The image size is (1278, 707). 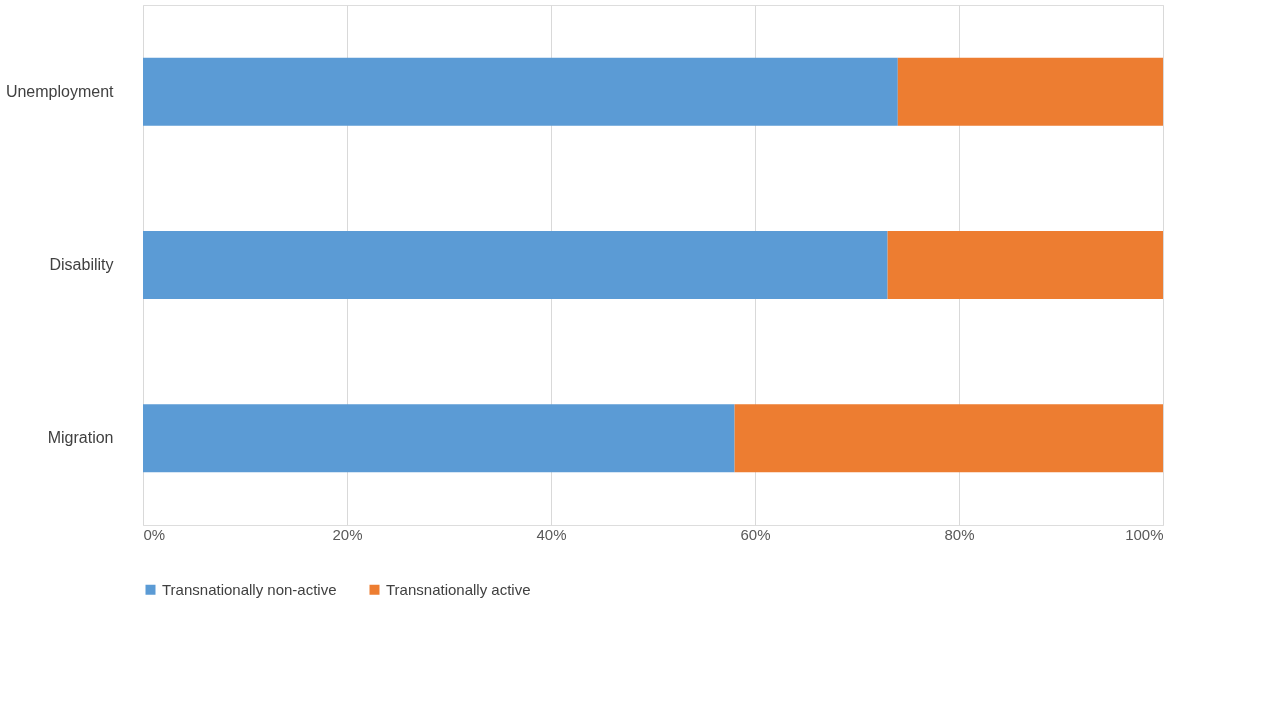 I want to click on x-tick-label: 0%, so click(x=154, y=534).